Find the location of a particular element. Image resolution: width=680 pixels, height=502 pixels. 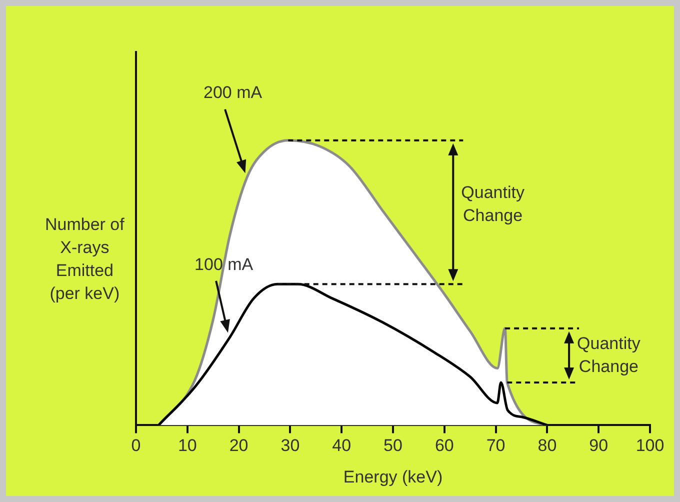

x-tick-label: 20 is located at coordinates (238, 446).